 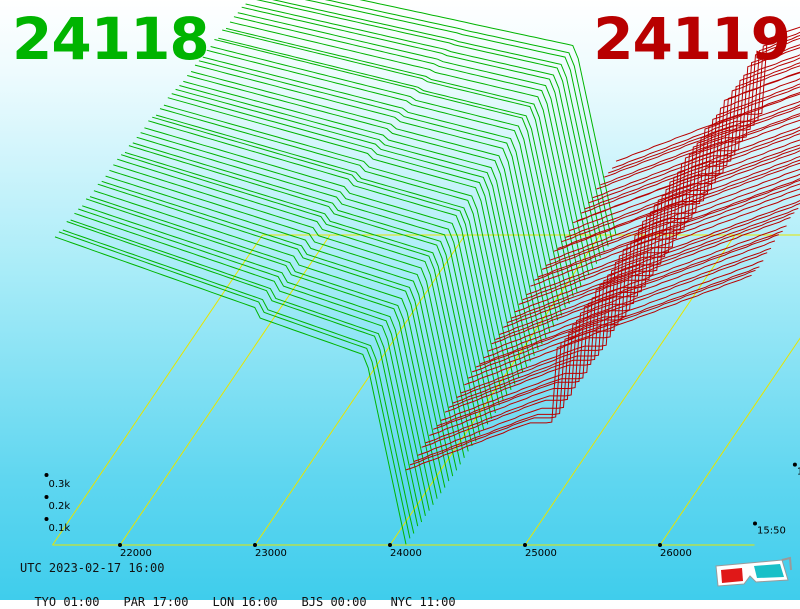 What do you see at coordinates (271, 553) in the screenshot?
I see `x-tick-label: 23000` at bounding box center [271, 553].